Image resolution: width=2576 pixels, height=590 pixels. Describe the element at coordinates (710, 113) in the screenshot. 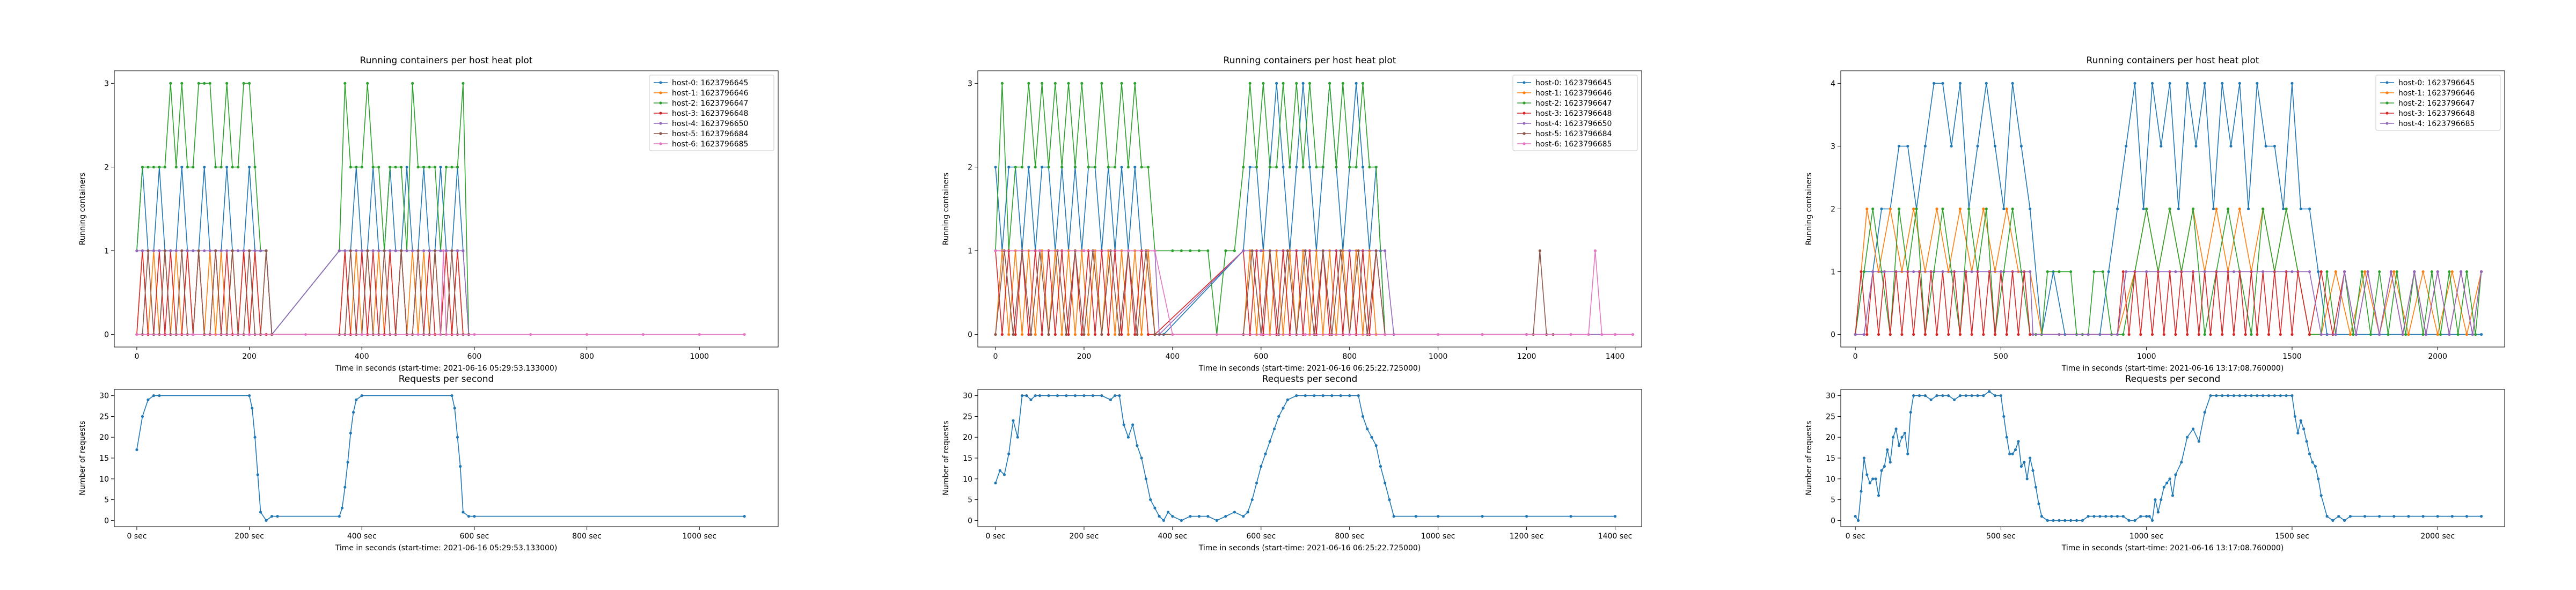

I see `legend-label: host-3: 1623796648` at that location.